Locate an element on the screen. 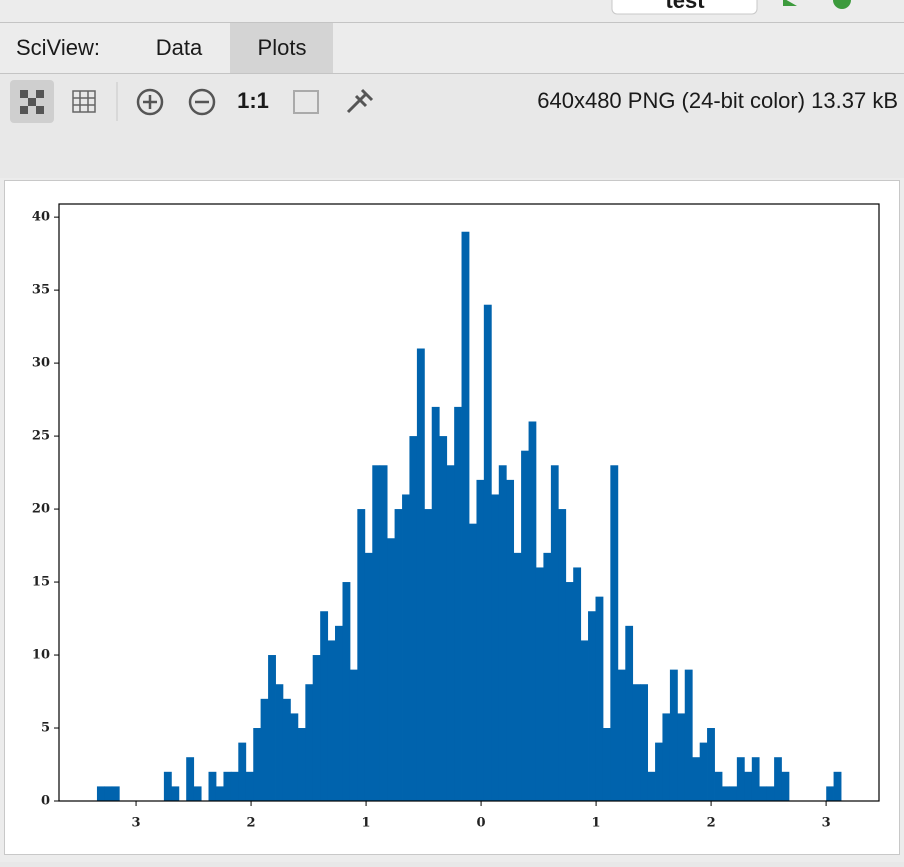 This screenshot has height=867, width=904. top-bar is located at coordinates (452, 11).